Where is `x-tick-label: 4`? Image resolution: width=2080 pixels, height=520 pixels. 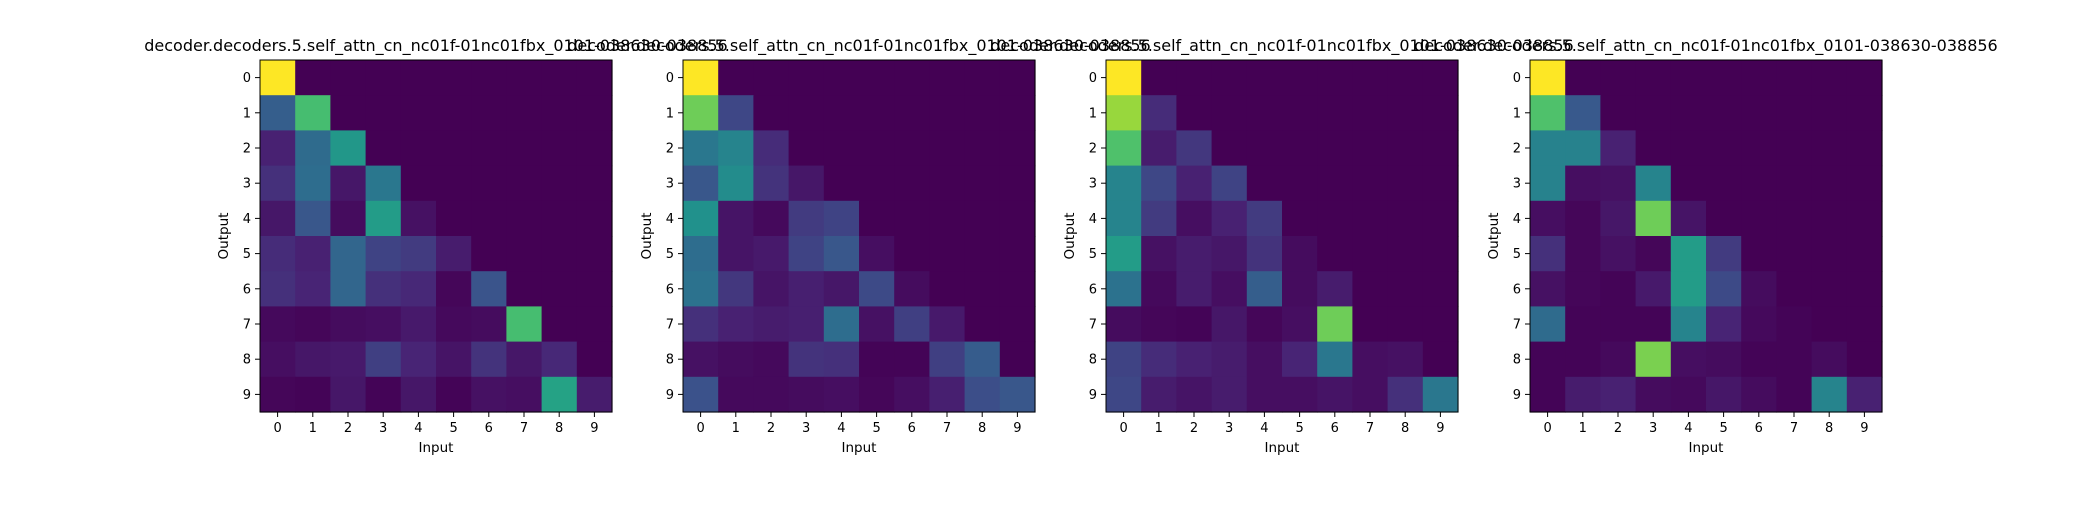 x-tick-label: 4 is located at coordinates (418, 428).